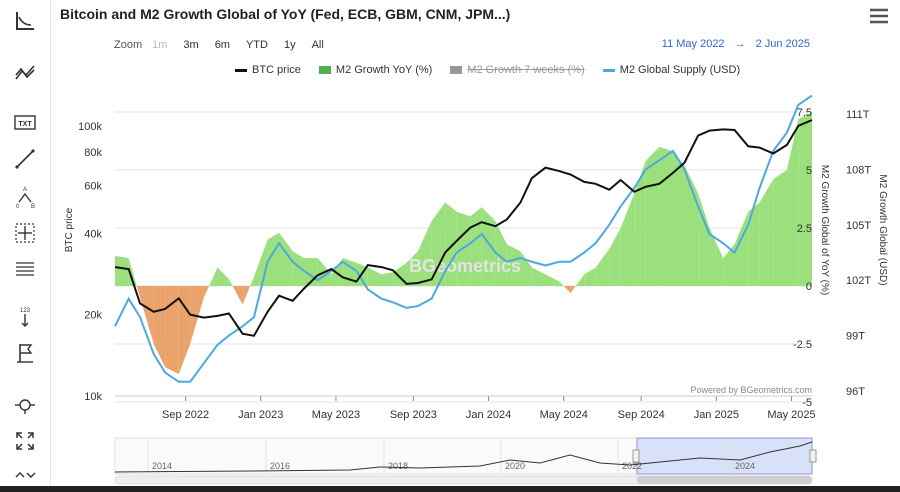  I want to click on segment-line-icon, so click(25, 159).